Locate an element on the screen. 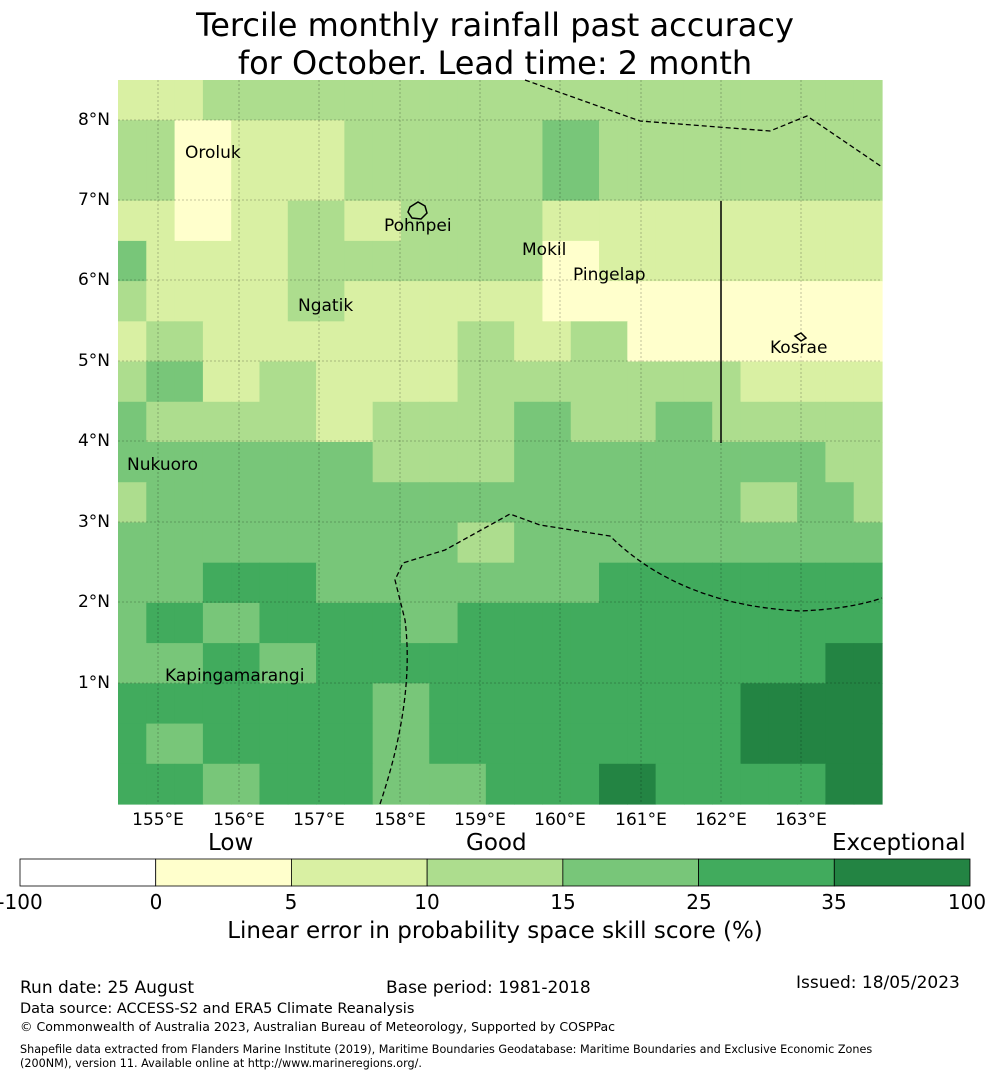  lon-label-157e: 157°E is located at coordinates (319, 820).